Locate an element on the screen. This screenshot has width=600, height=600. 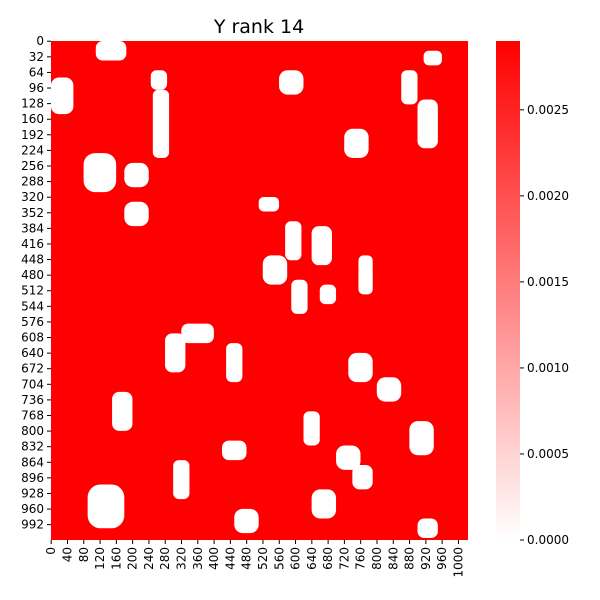
x-tick-label: 600 is located at coordinates (296, 558).